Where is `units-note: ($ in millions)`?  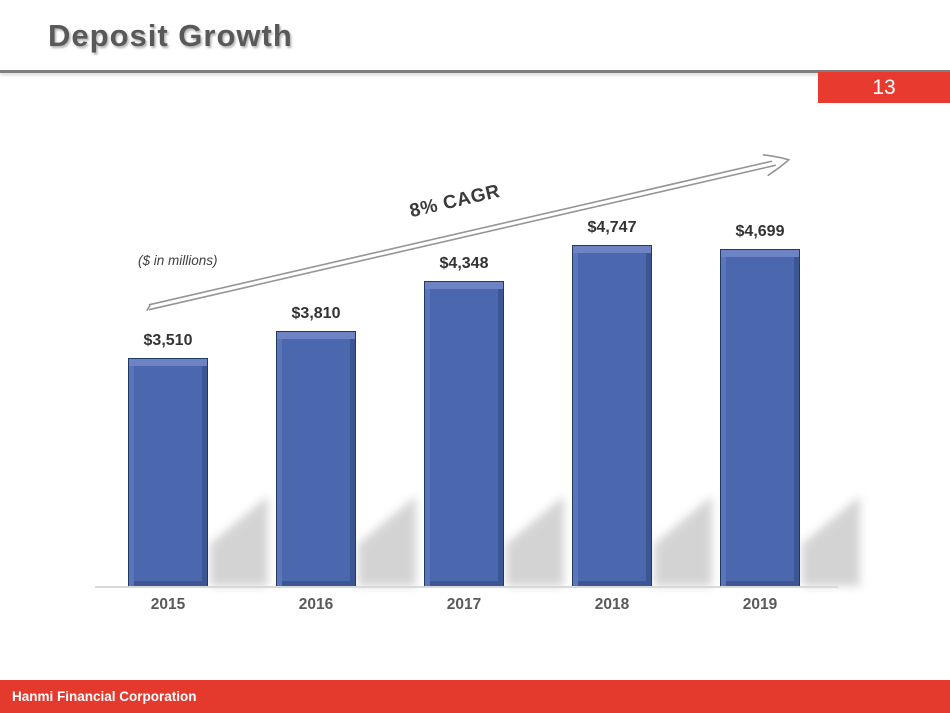
units-note: ($ in millions) is located at coordinates (178, 260).